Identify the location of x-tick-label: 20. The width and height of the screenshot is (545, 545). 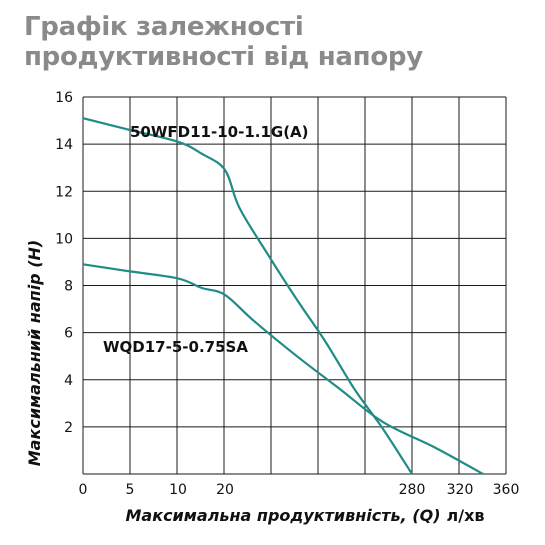
(225, 490).